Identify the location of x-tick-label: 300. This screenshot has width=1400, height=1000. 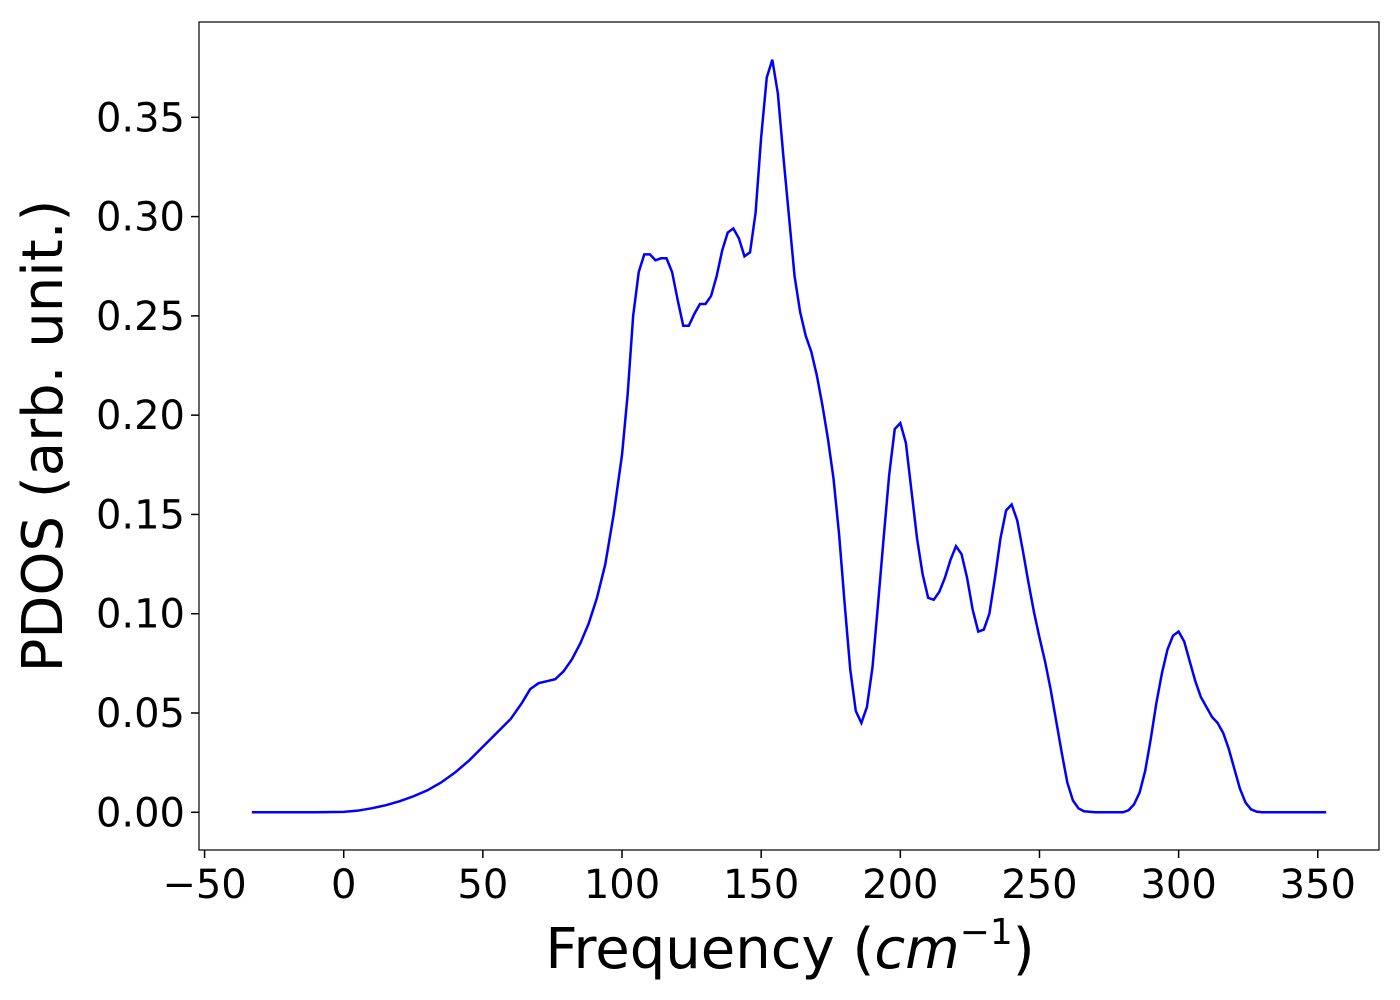
(1178, 885).